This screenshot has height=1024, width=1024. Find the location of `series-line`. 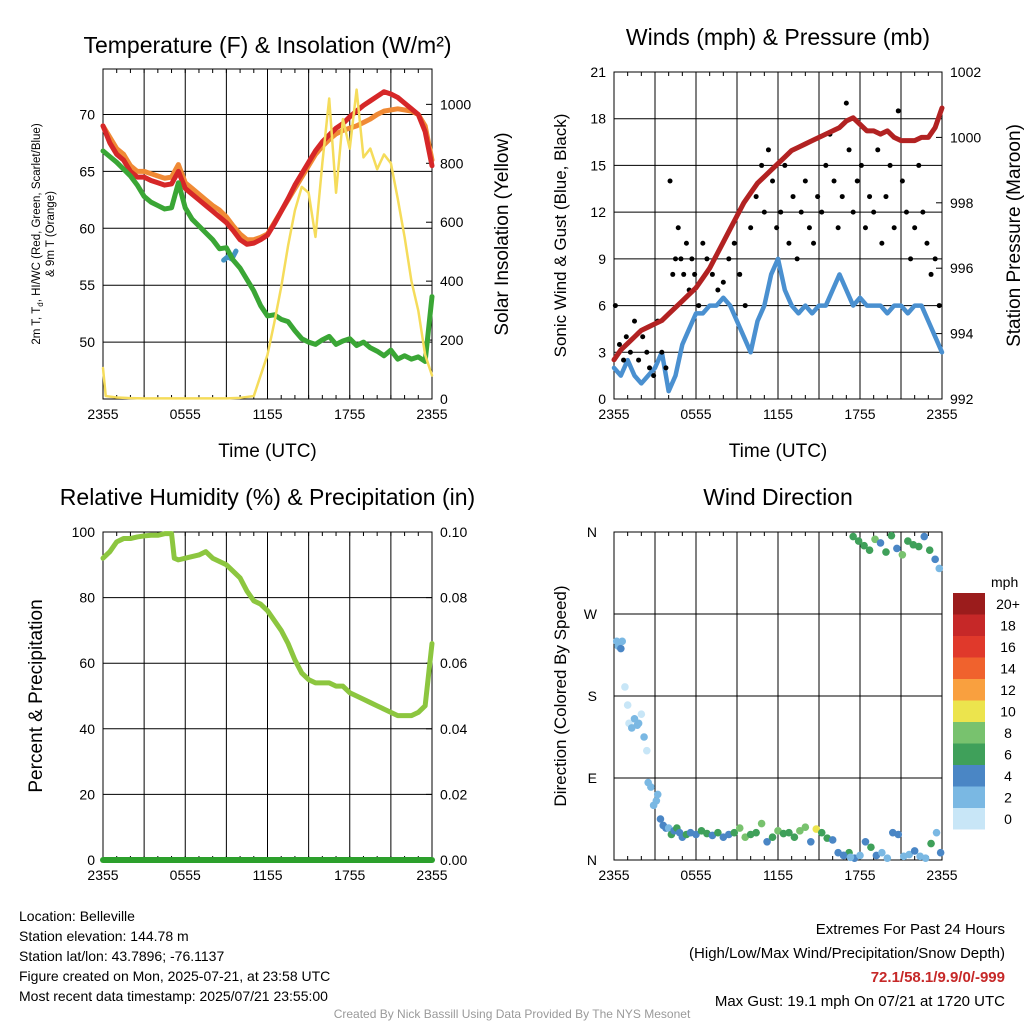

series-line is located at coordinates (778, 234).